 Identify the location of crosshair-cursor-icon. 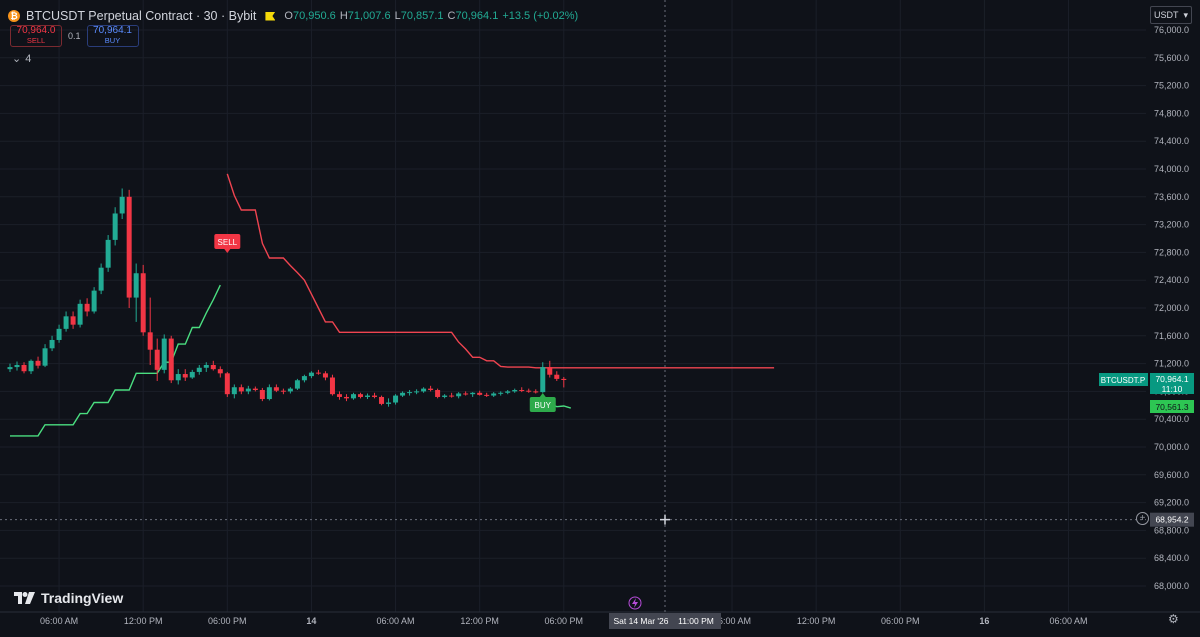
(665, 519).